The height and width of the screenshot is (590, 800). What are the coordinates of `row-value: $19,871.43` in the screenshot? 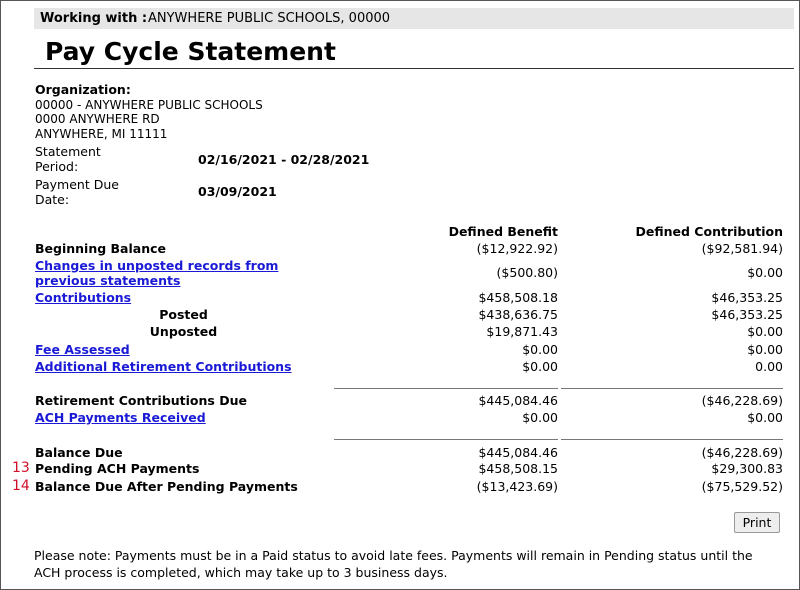 It's located at (522, 331).